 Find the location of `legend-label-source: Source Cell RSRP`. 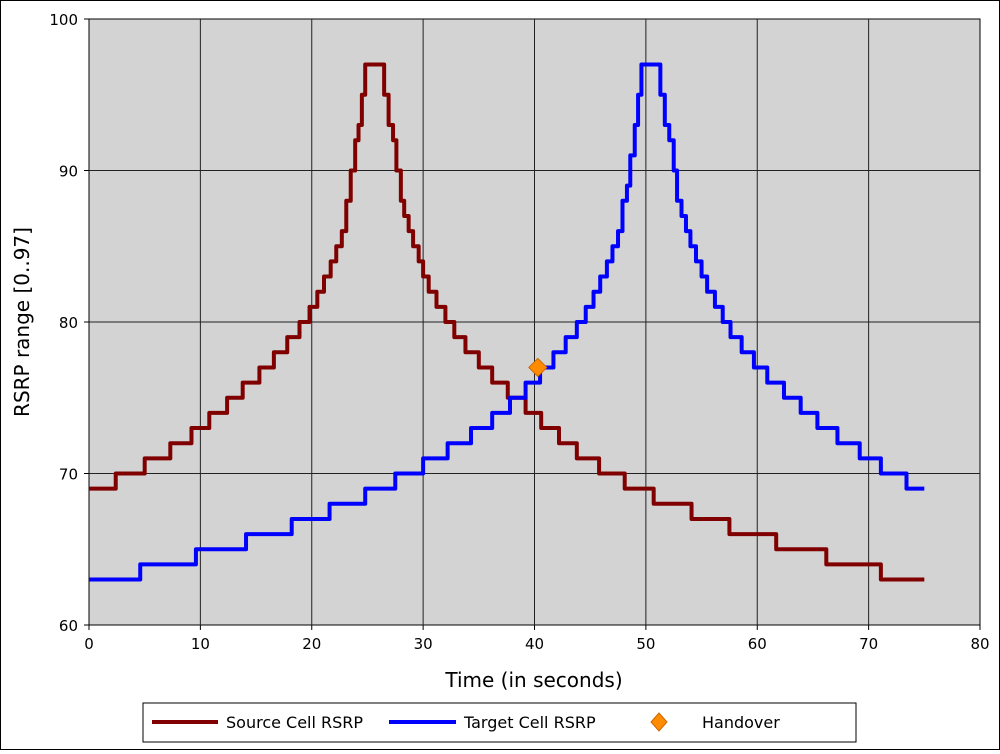

legend-label-source: Source Cell RSRP is located at coordinates (294, 722).